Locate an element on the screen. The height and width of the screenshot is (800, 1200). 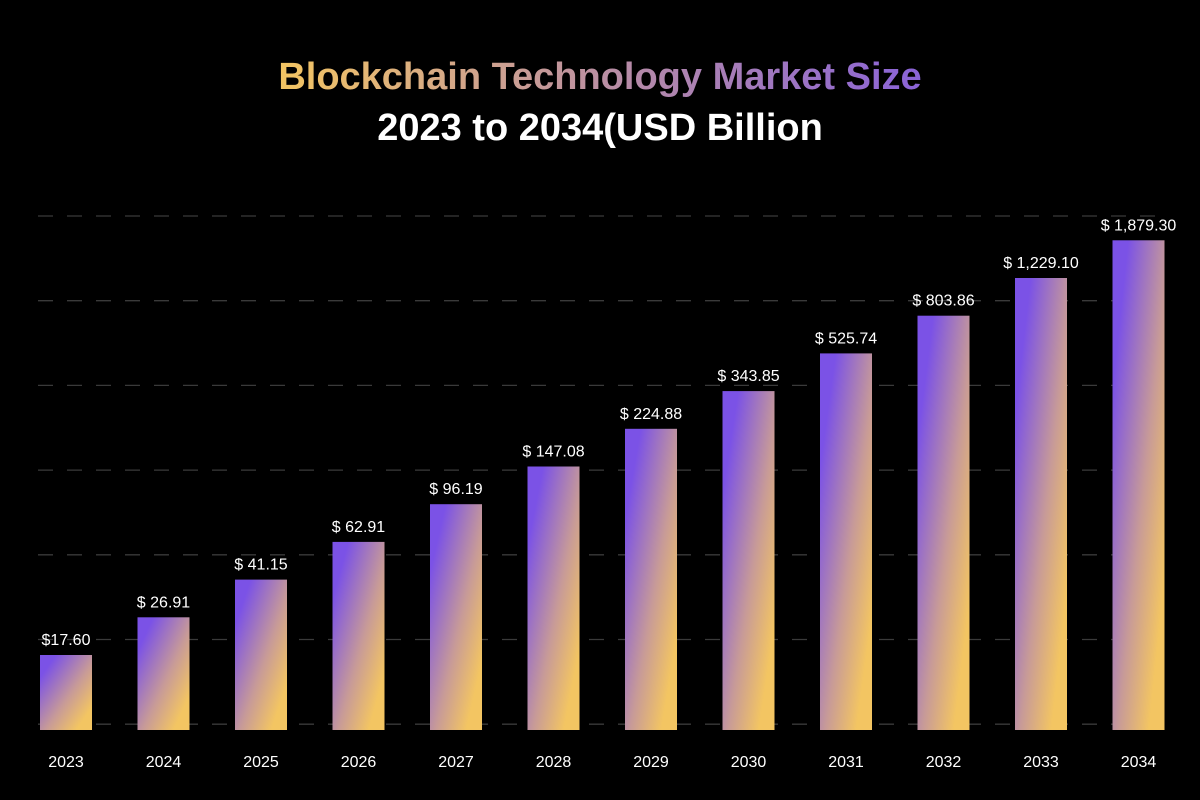
x-tick-label-2028: 2028 is located at coordinates (554, 762).